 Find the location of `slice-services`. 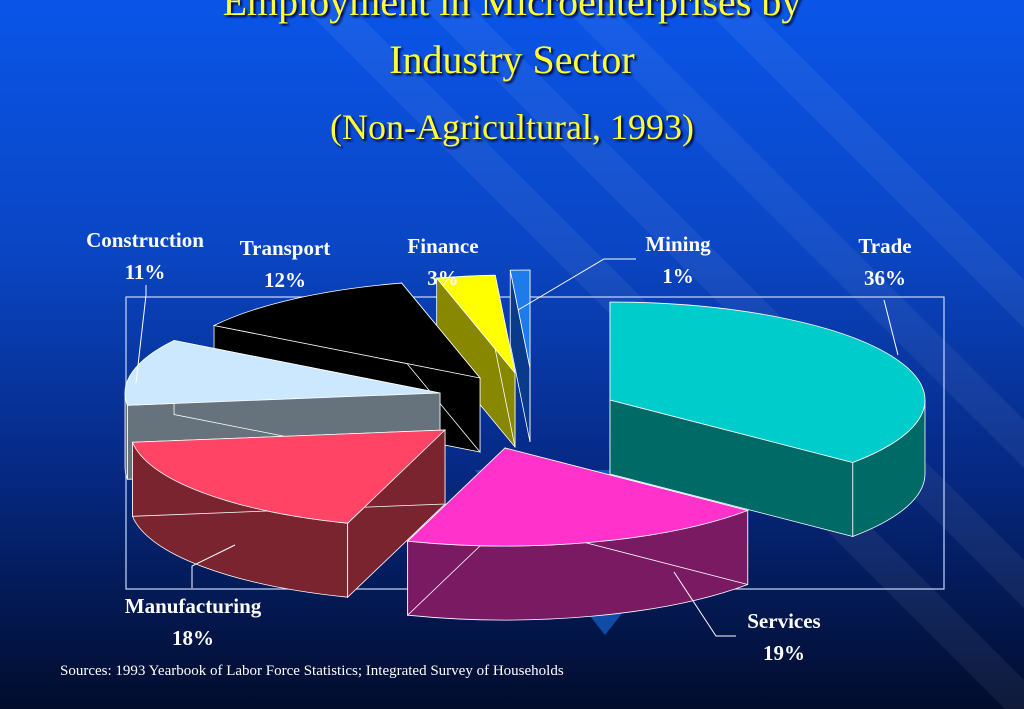

slice-services is located at coordinates (578, 534).